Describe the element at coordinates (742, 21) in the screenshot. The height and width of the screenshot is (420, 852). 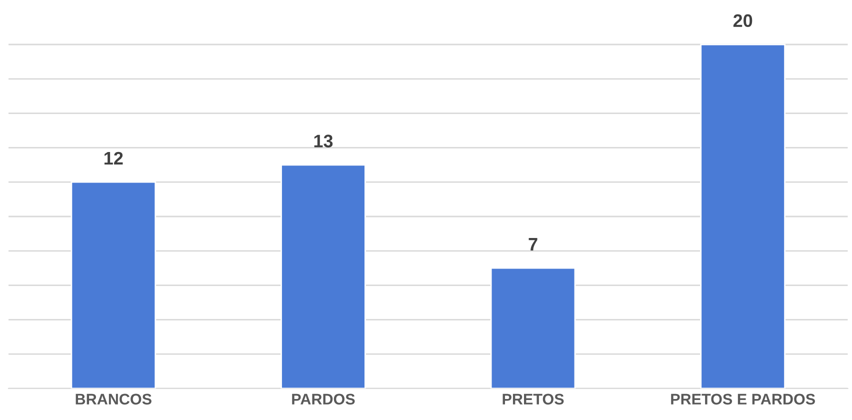
I see `data-label: 20` at that location.